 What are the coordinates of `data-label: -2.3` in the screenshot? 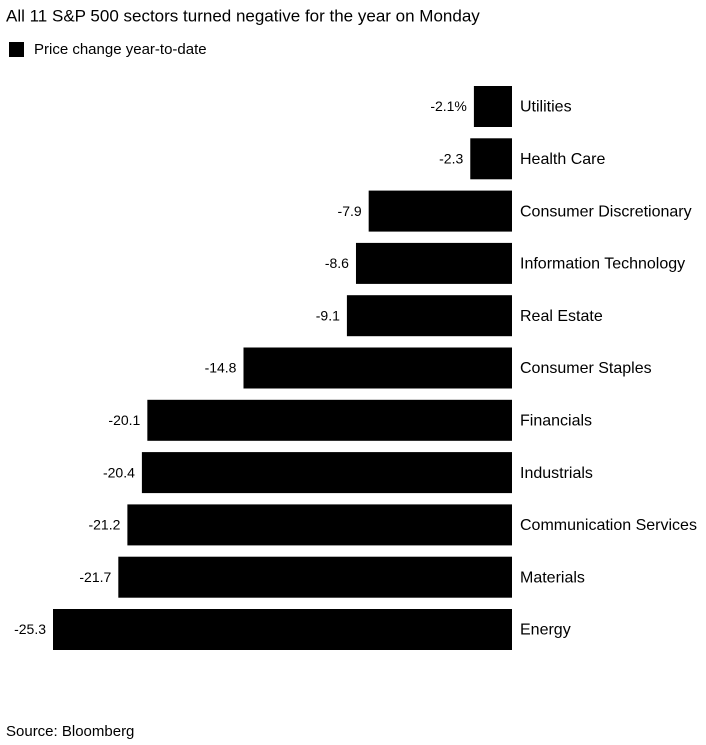 It's located at (451, 159).